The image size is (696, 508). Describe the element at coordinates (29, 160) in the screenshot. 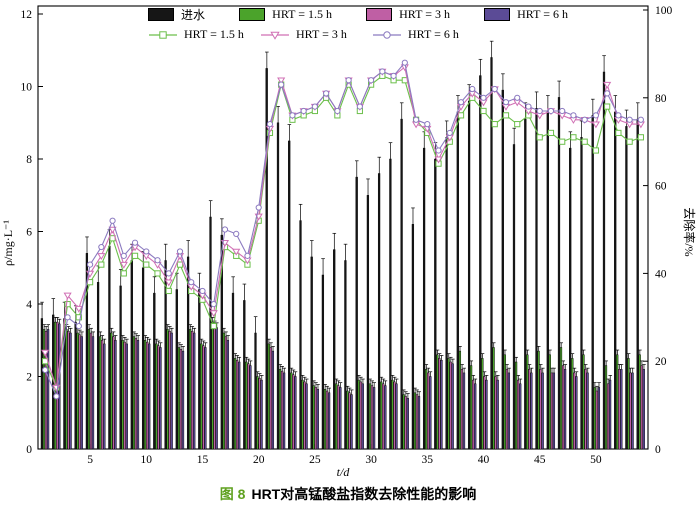

I see `svg-text: 8` at that location.